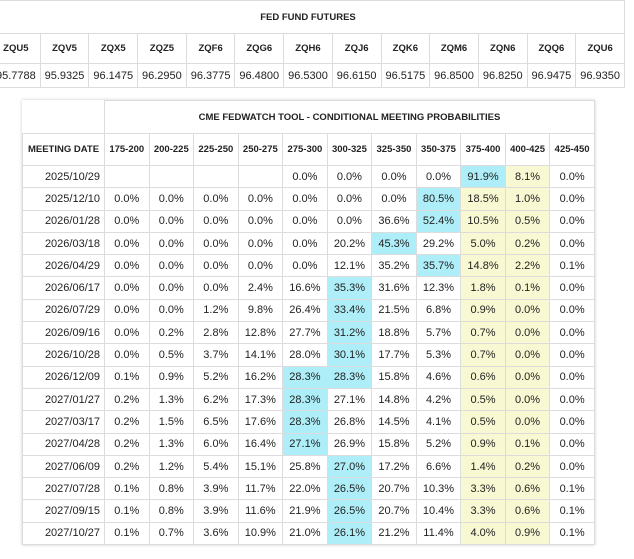  Describe the element at coordinates (600, 75) in the screenshot. I see `price-cell: 96.9350` at that location.